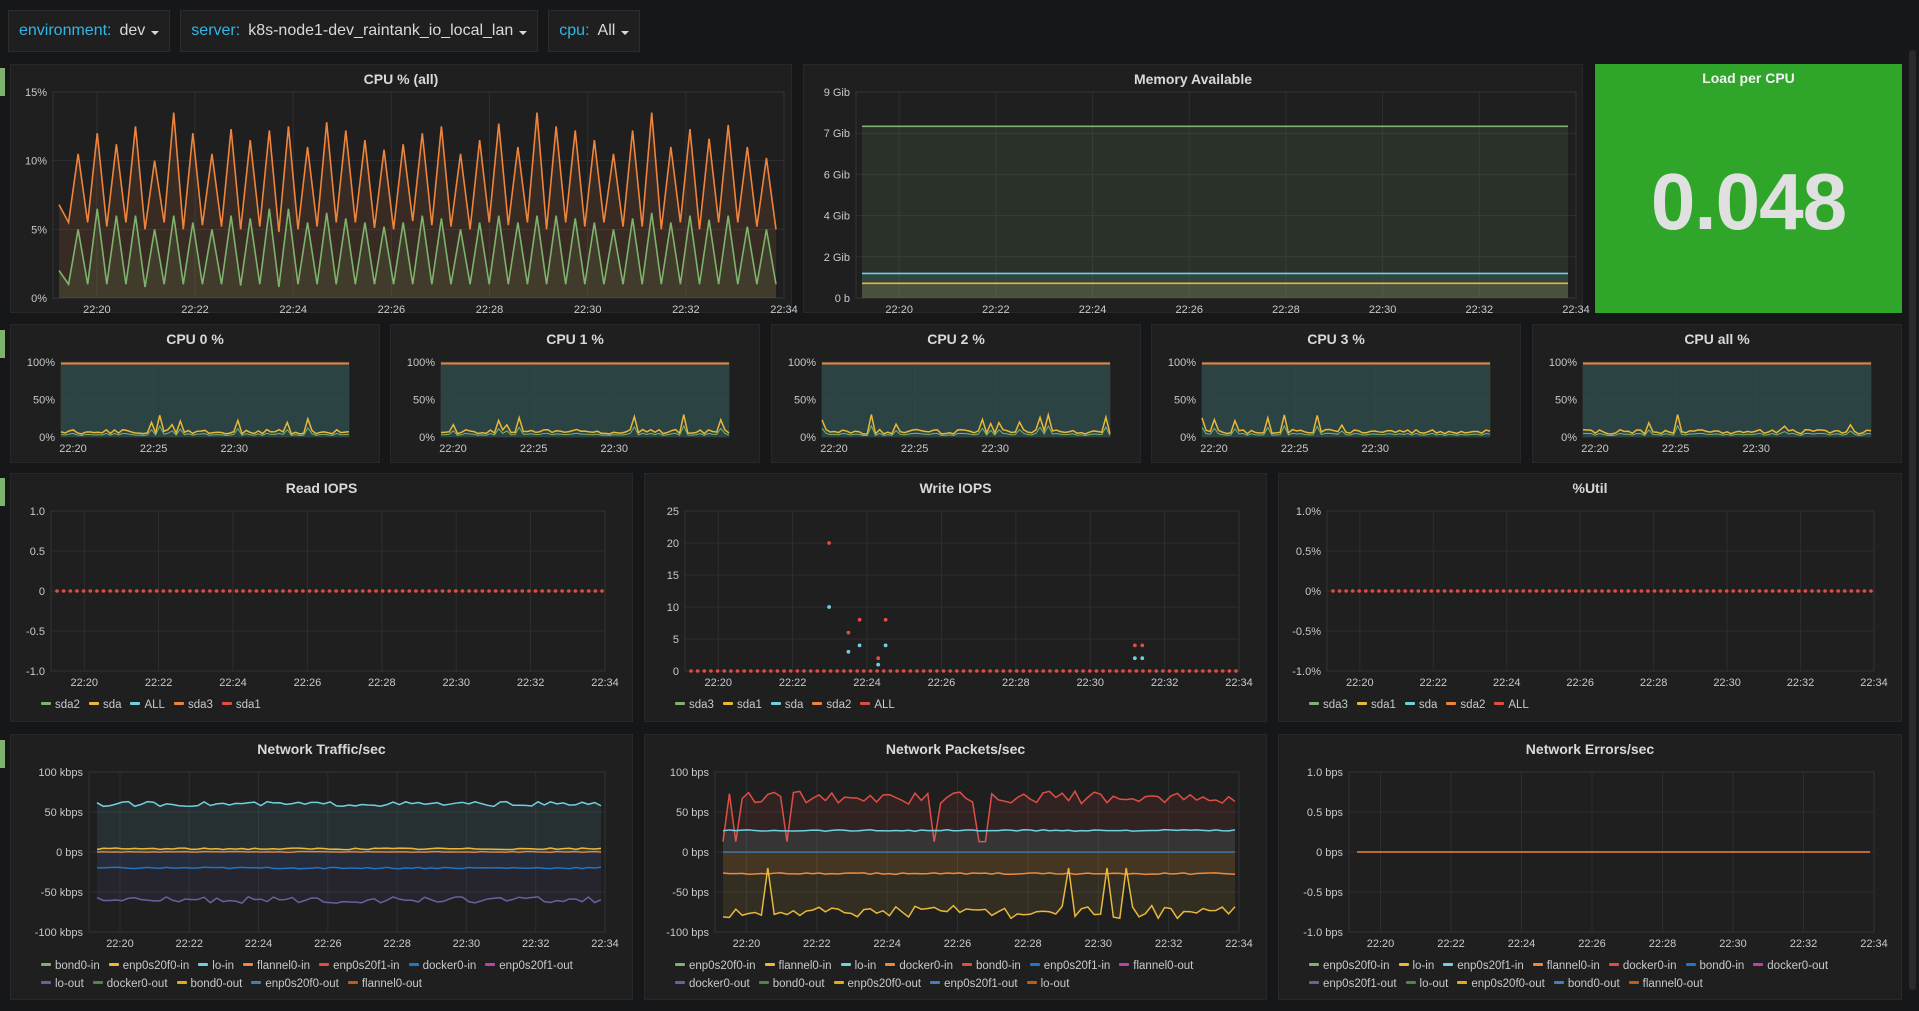 This screenshot has width=1919, height=1011. What do you see at coordinates (1336, 339) in the screenshot?
I see `panel-title: CPU 3 %` at bounding box center [1336, 339].